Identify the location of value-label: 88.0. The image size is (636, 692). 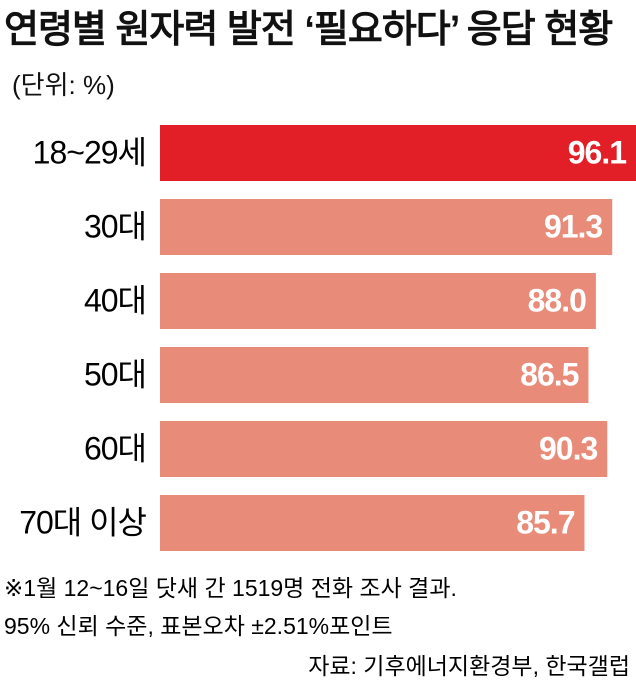
(557, 300).